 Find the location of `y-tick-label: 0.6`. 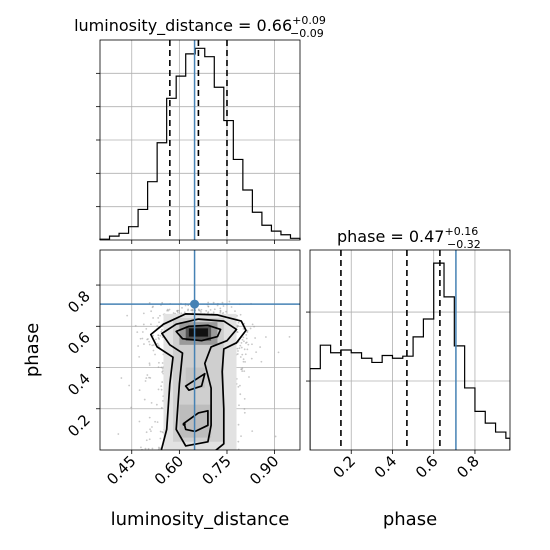

y-tick-label: 0.6 is located at coordinates (79, 343).